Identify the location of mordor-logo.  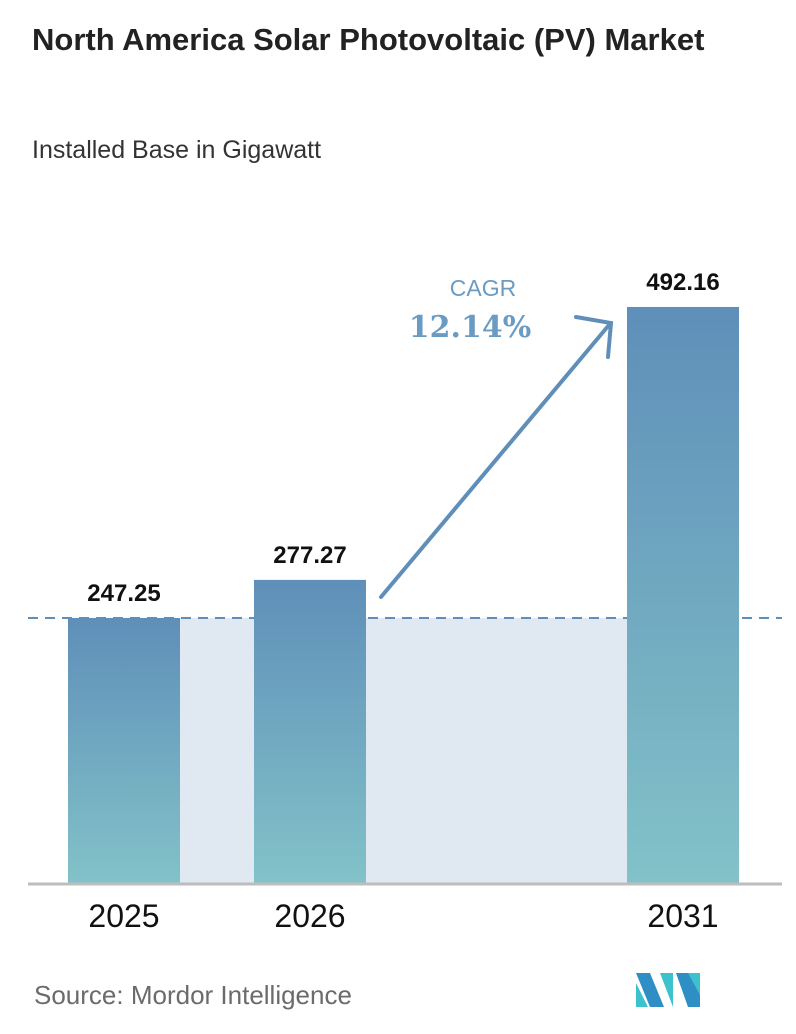
(668, 990).